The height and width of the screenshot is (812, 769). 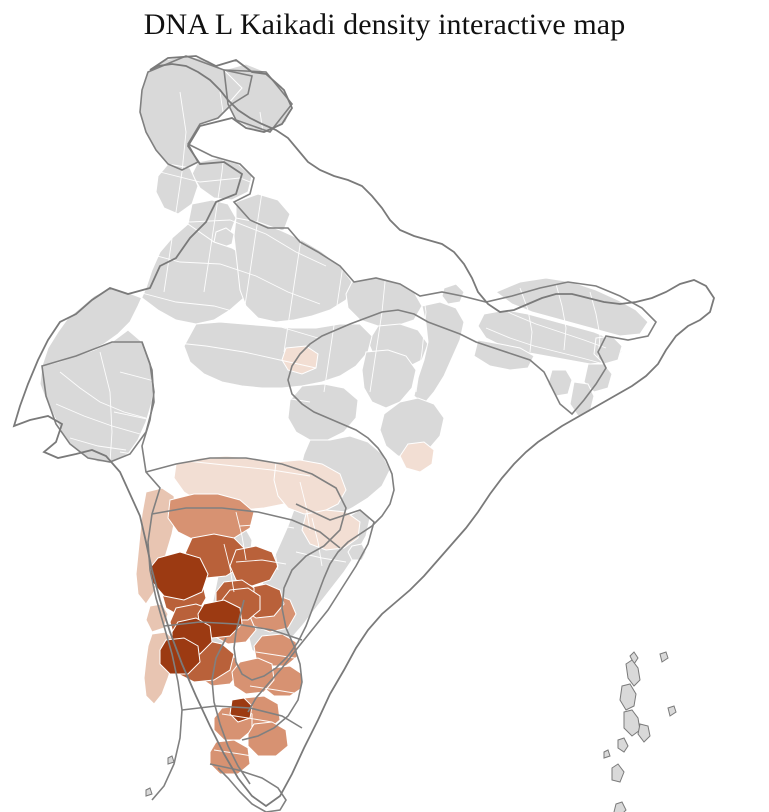 What do you see at coordinates (254, 566) in the screenshot?
I see `region-maharashtra-beed` at bounding box center [254, 566].